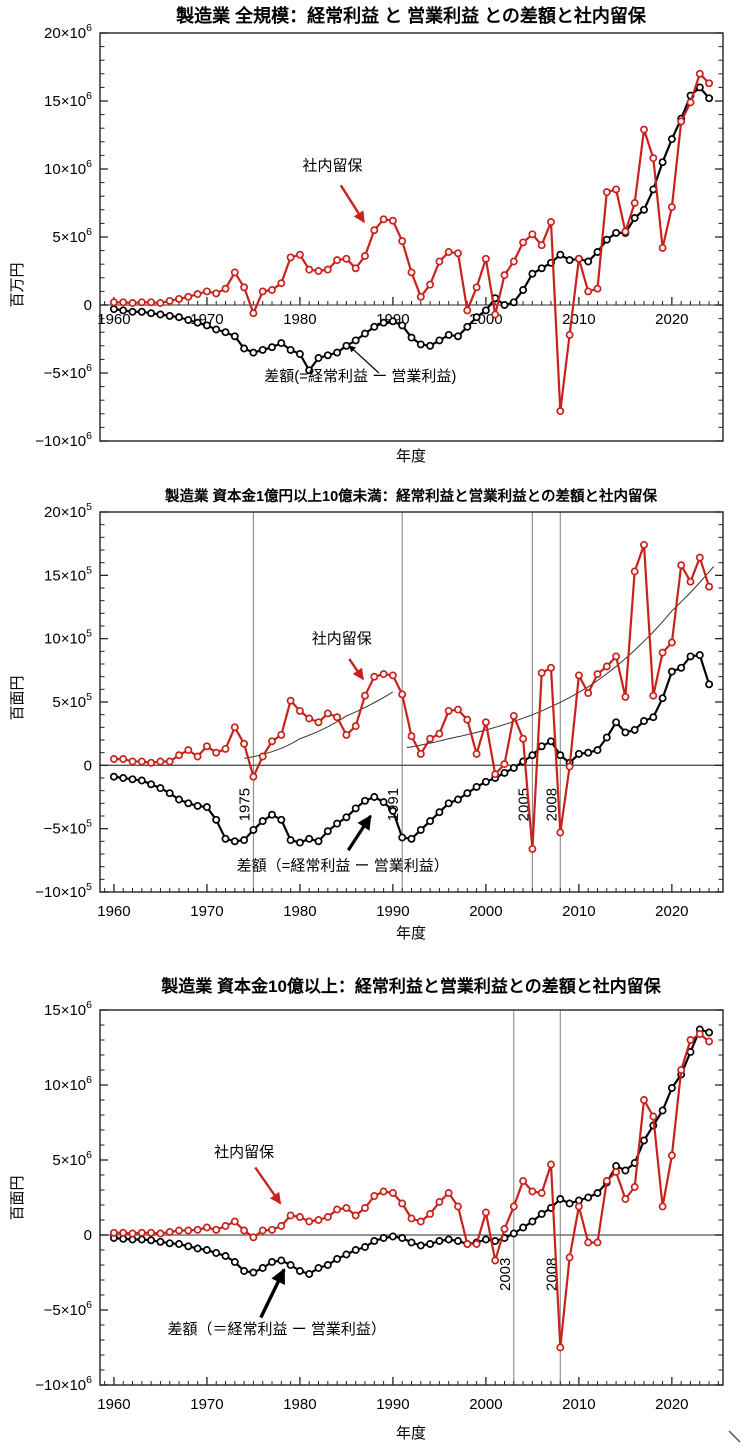 This screenshot has width=744, height=1446. I want to click on vline-label-2003: 2003, so click(505, 1274).